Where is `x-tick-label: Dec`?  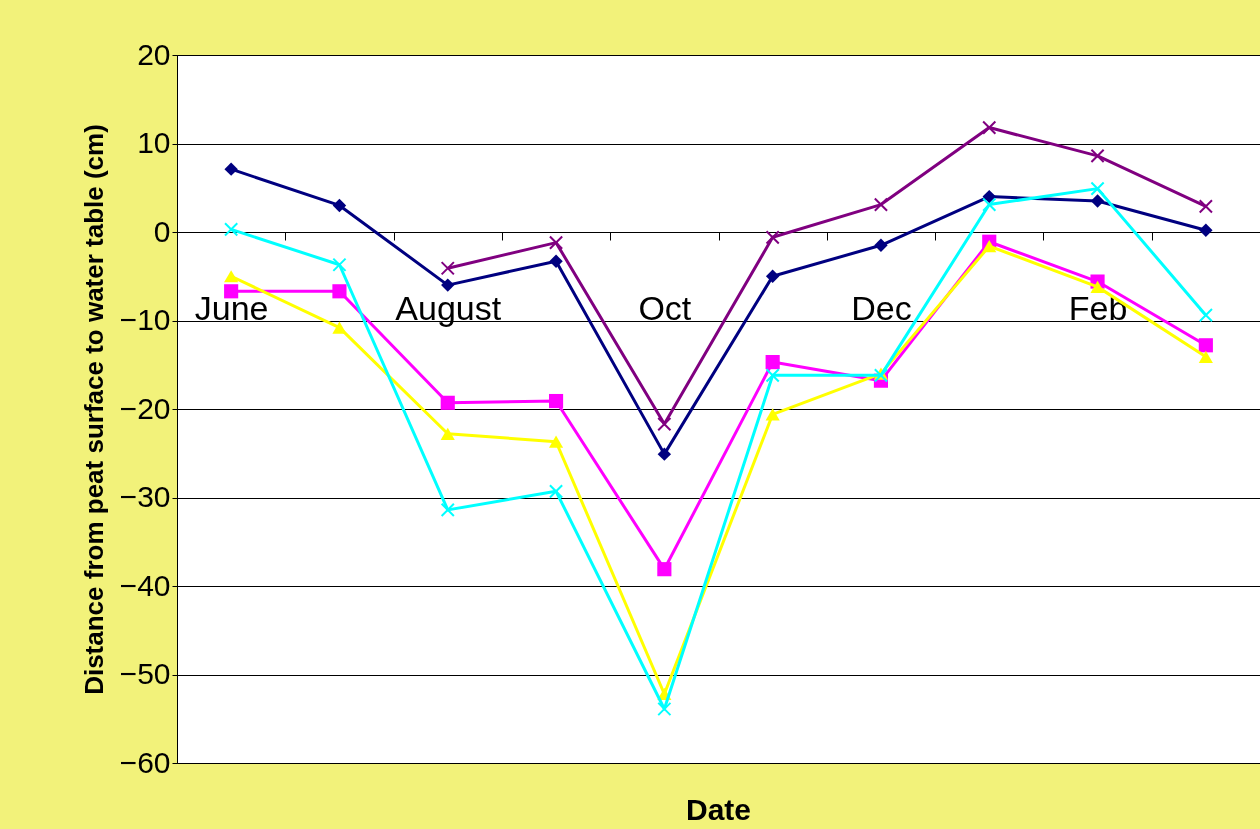 x-tick-label: Dec is located at coordinates (881, 307).